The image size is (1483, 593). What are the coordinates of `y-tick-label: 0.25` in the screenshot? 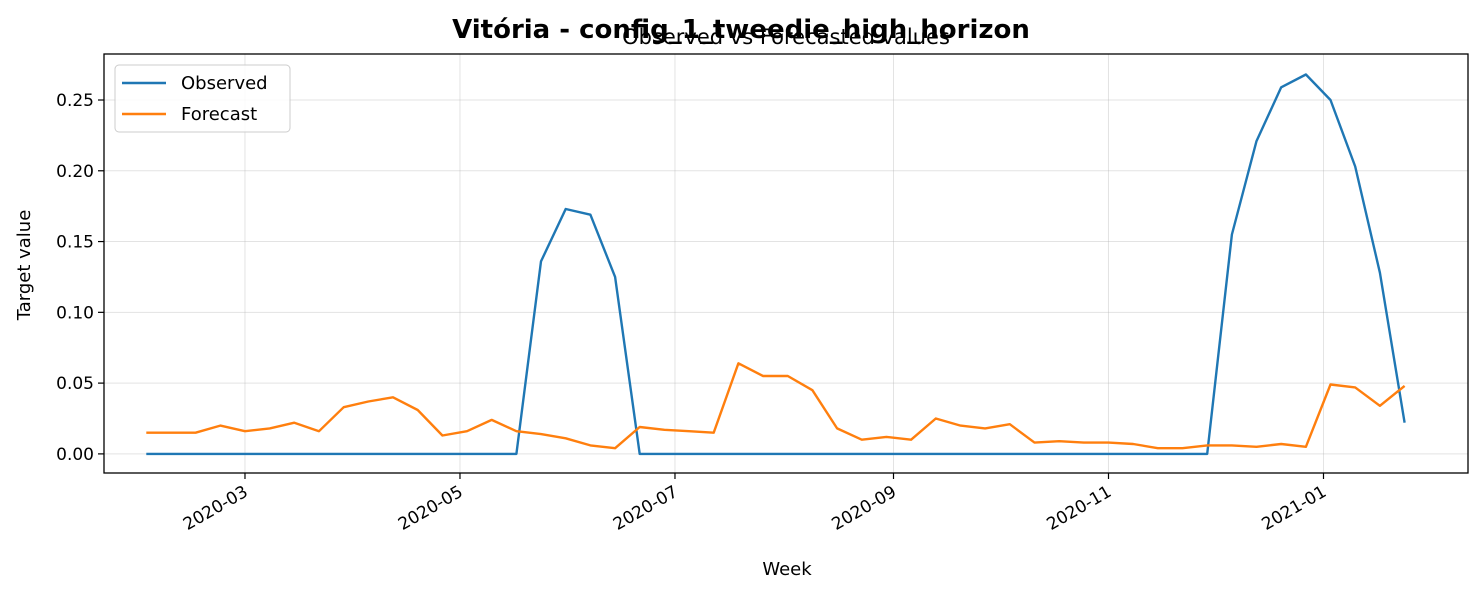 It's located at (75, 101).